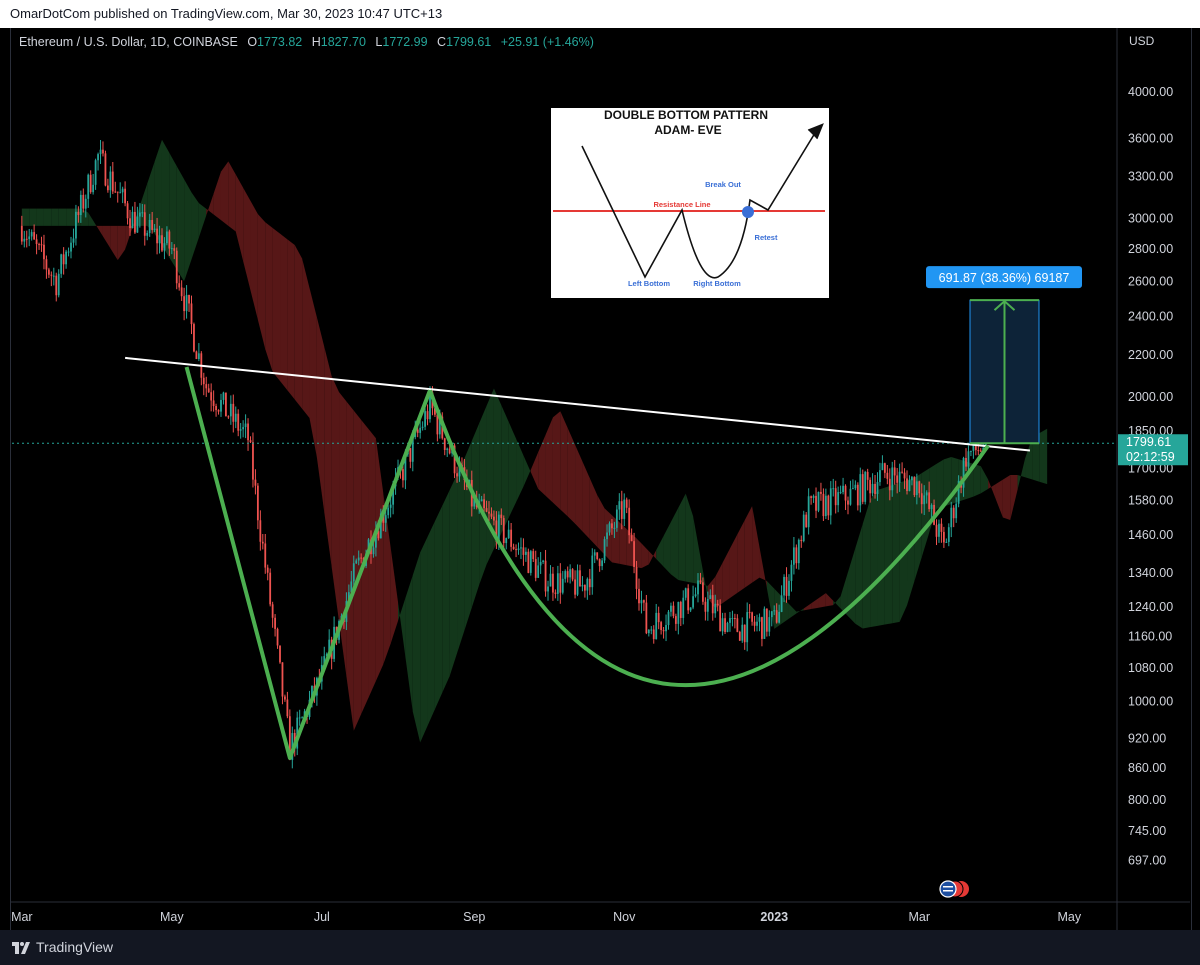 The width and height of the screenshot is (1200, 965). What do you see at coordinates (442, 42) in the screenshot?
I see `close-label: C` at bounding box center [442, 42].